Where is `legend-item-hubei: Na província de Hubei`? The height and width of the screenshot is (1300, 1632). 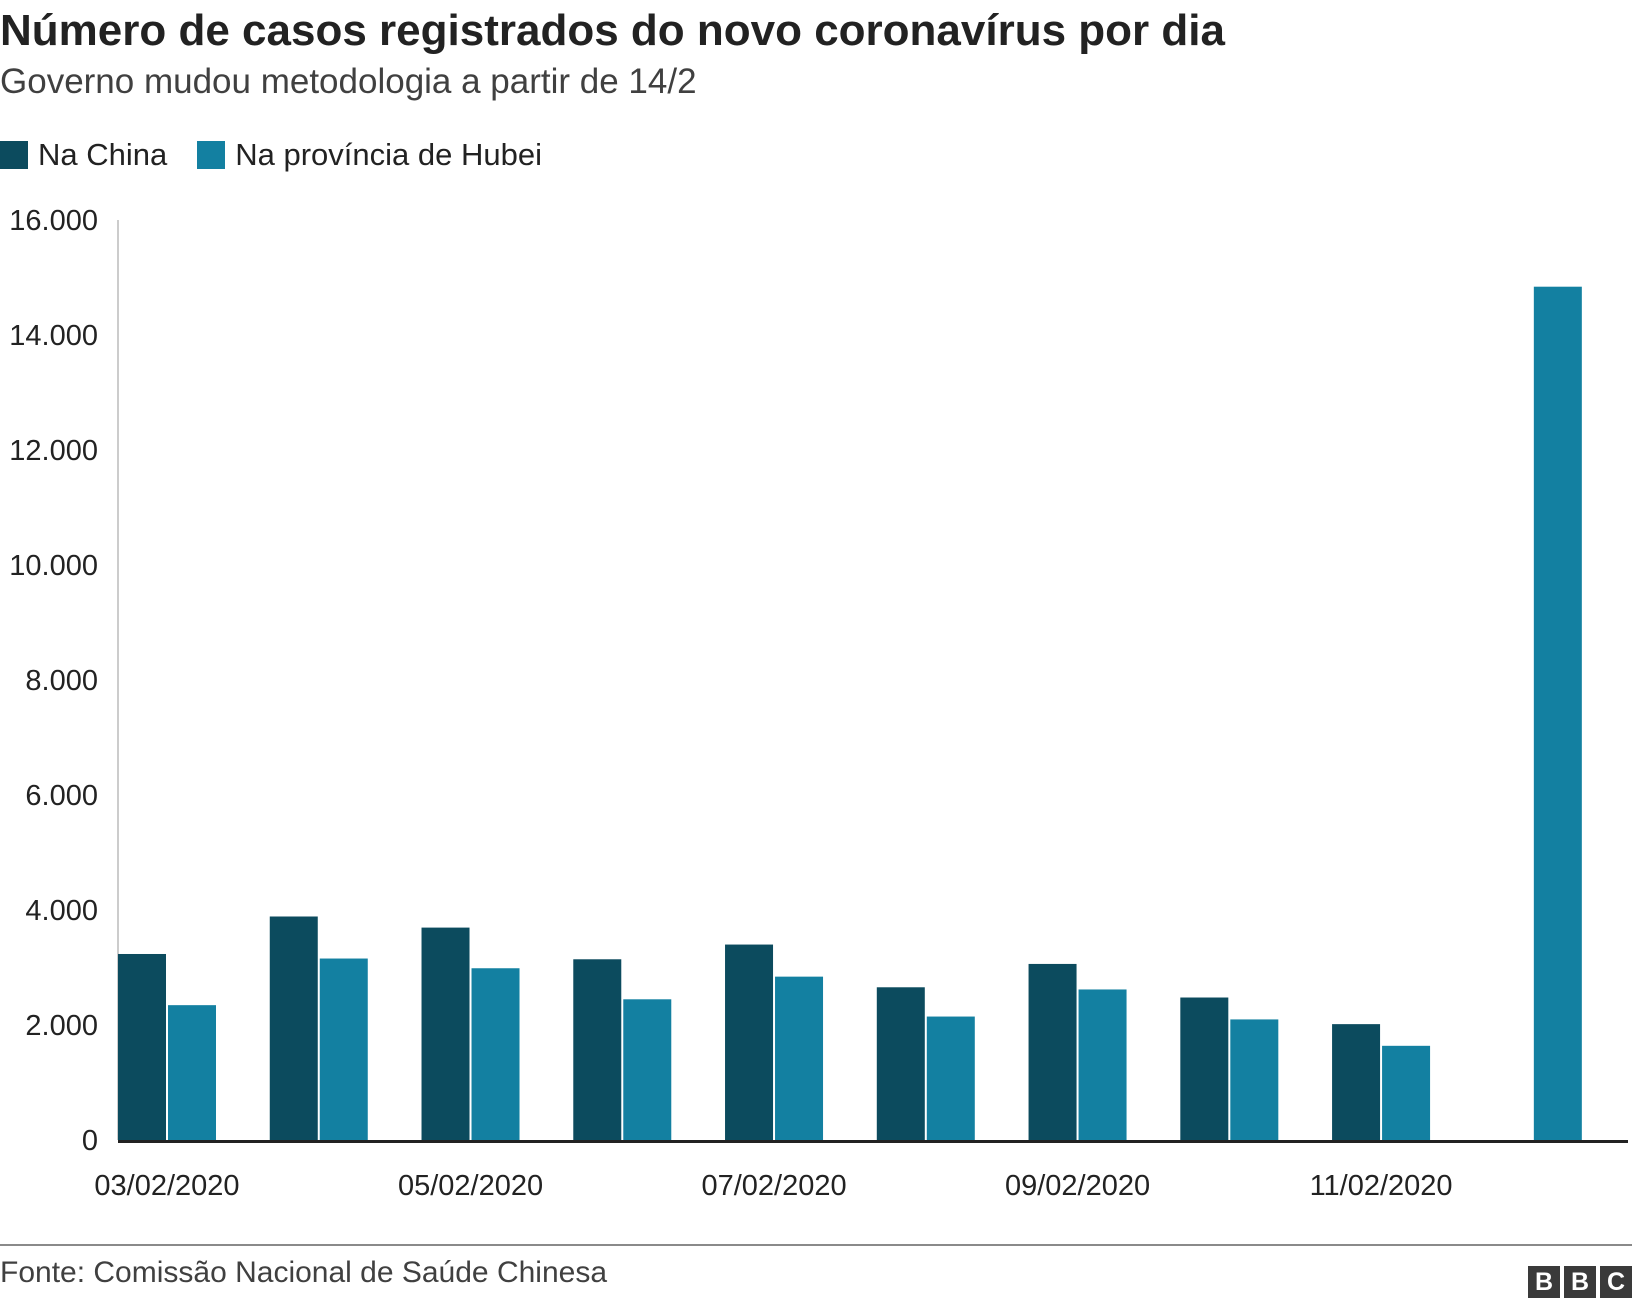 legend-item-hubei: Na província de Hubei is located at coordinates (369, 155).